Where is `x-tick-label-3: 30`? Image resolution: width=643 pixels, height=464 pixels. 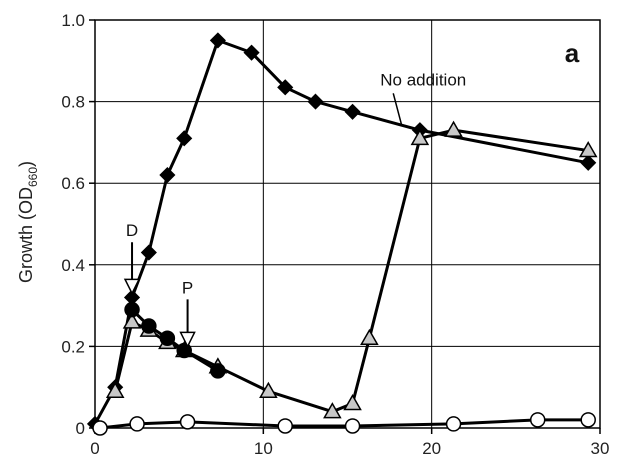 x-tick-label-3: 30 is located at coordinates (600, 448).